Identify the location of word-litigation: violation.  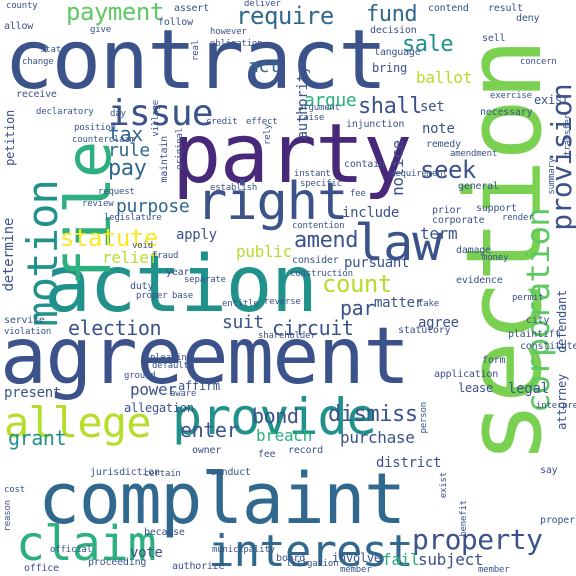
(28, 332).